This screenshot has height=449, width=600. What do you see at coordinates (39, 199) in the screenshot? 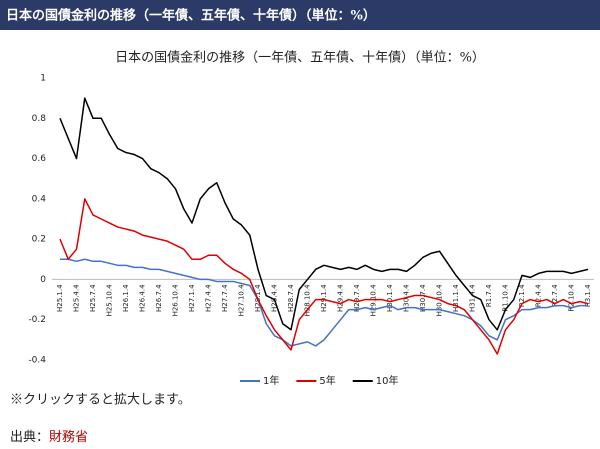
I see `y-tick-label: 0.4` at bounding box center [39, 199].